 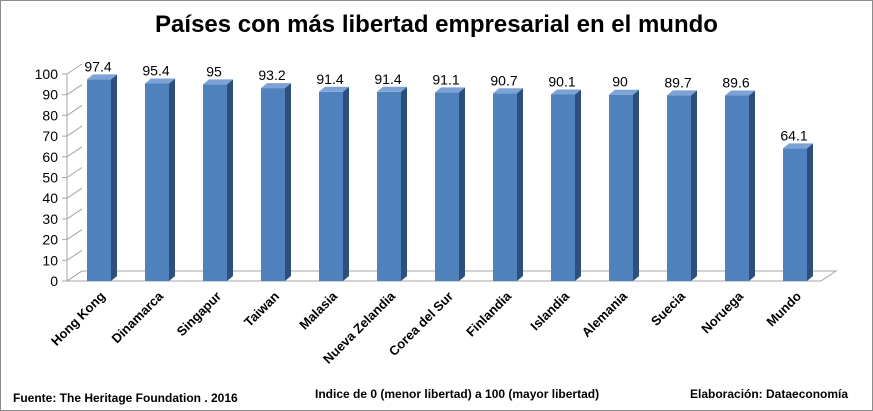 What do you see at coordinates (78, 318) in the screenshot?
I see `category-label: Hong Kong` at bounding box center [78, 318].